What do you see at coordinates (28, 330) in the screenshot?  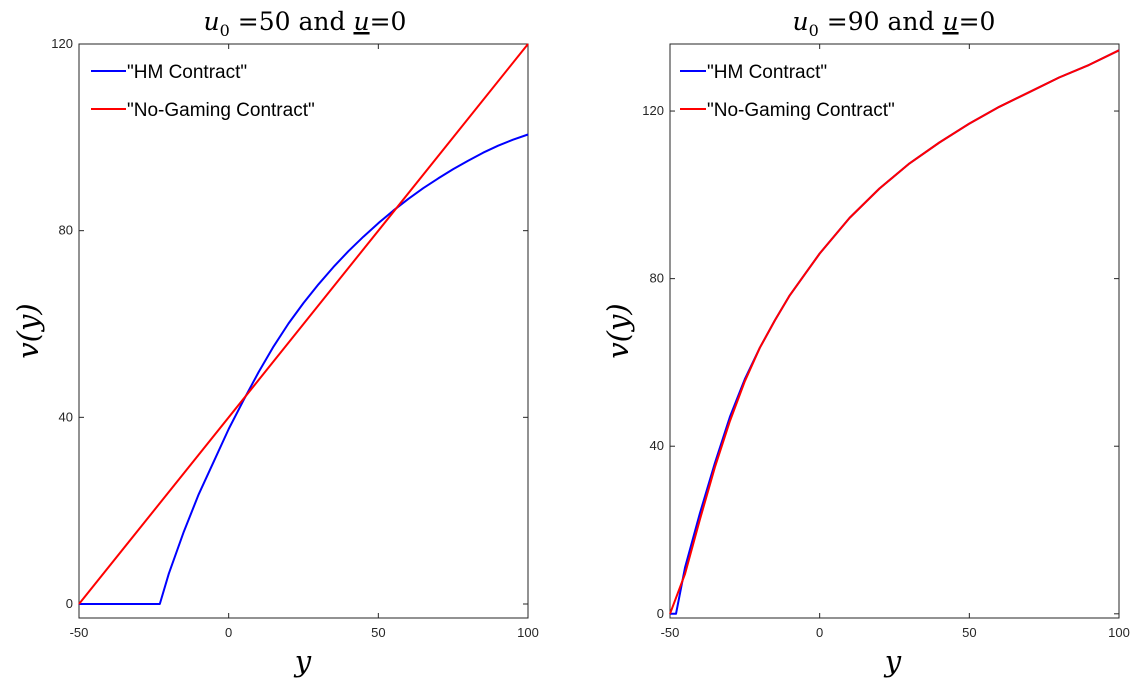 I see `y-axis-label-left: v(y)` at bounding box center [28, 330].